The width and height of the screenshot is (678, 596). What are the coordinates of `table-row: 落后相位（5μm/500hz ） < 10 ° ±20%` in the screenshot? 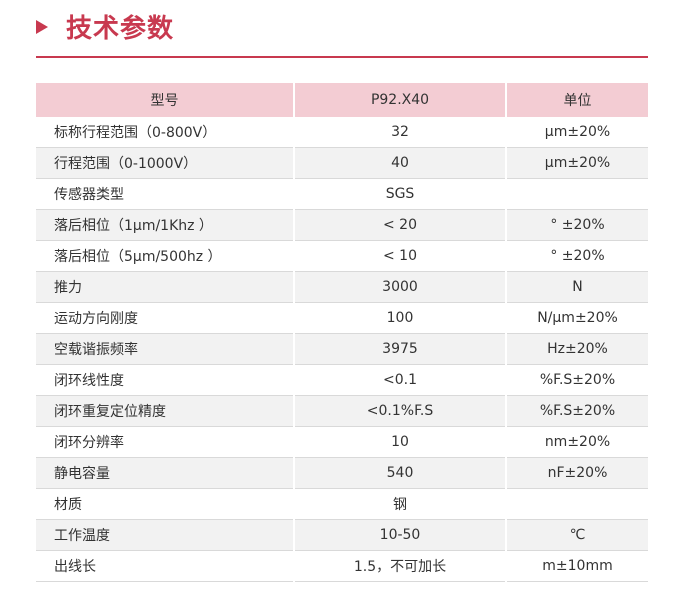 It's located at (342, 256).